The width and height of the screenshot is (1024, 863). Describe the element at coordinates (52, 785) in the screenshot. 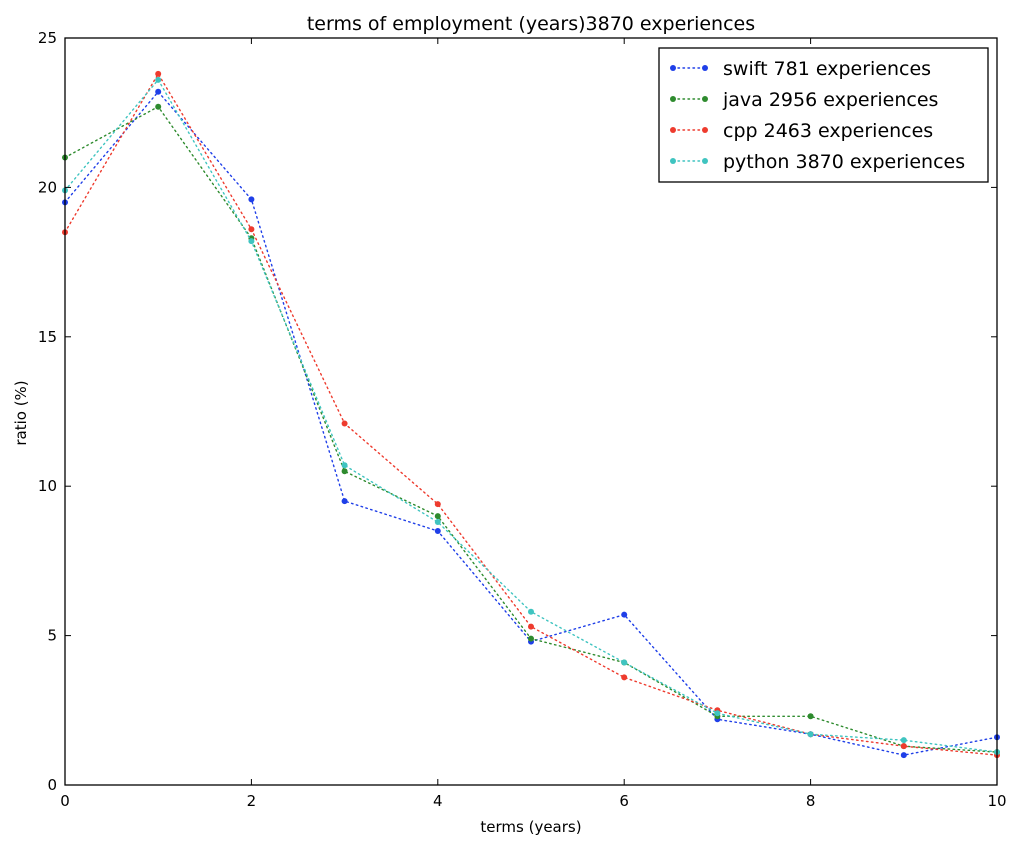

I see `y-tick-label: 0` at that location.